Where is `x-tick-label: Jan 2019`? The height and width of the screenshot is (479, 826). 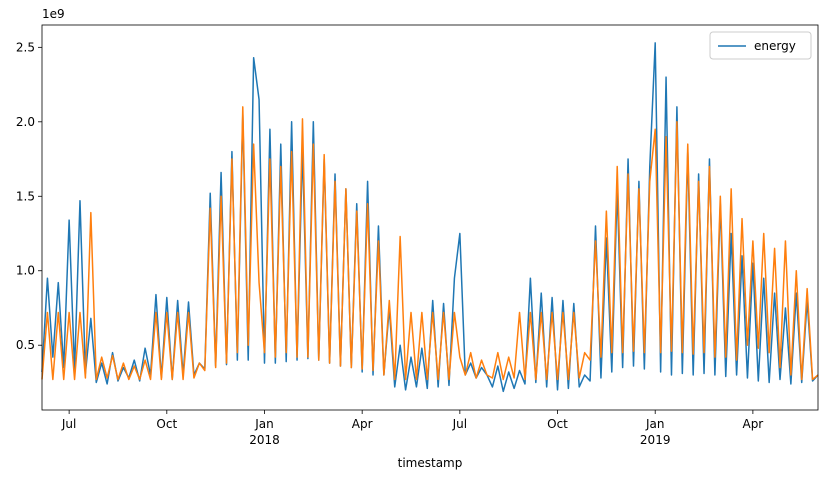 x-tick-label: Jan 2019 is located at coordinates (655, 432).